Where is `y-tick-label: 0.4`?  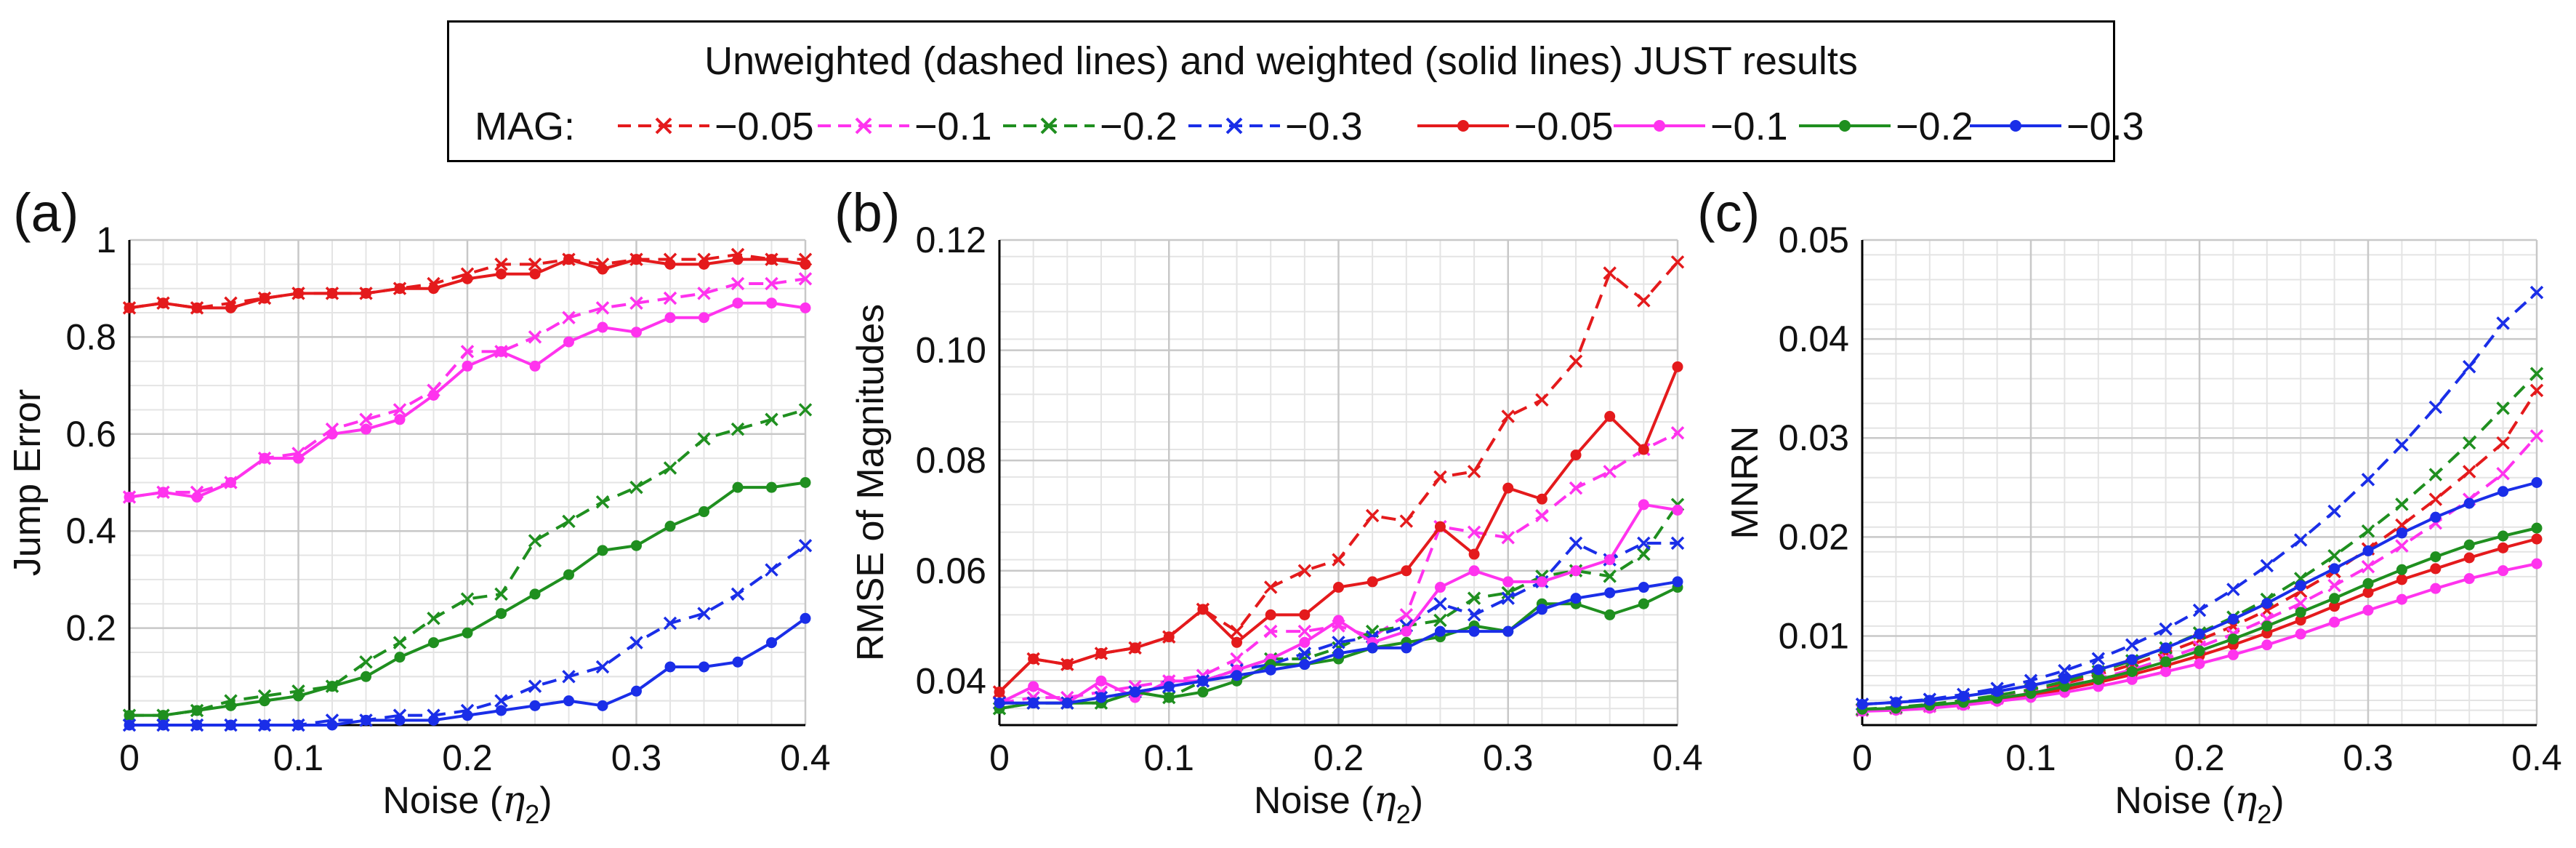
y-tick-label: 0.4 is located at coordinates (90, 531).